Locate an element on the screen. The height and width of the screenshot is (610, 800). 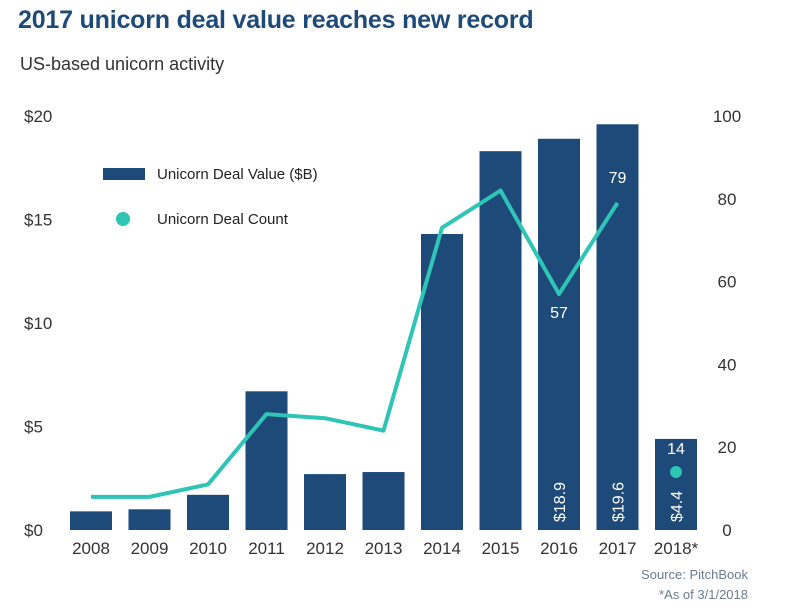
bar-2016 is located at coordinates (559, 334).